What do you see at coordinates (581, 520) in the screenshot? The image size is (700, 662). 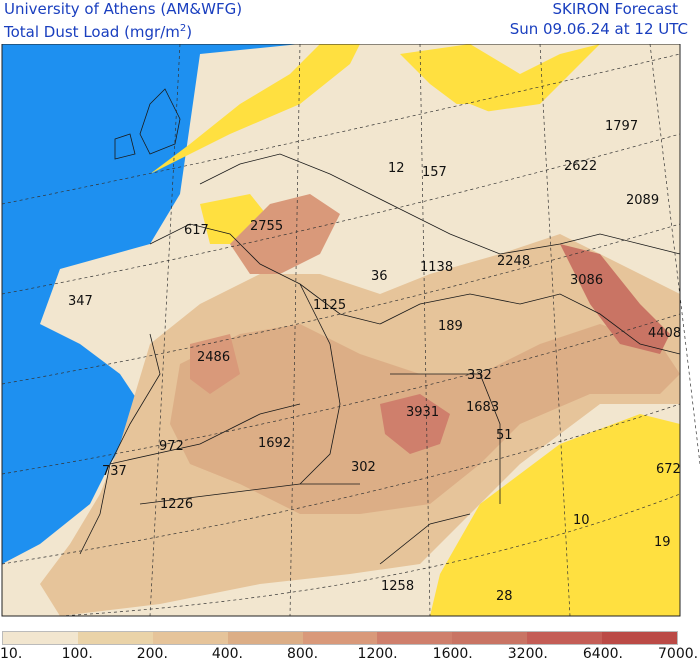 I see `map-value: 10` at bounding box center [581, 520].